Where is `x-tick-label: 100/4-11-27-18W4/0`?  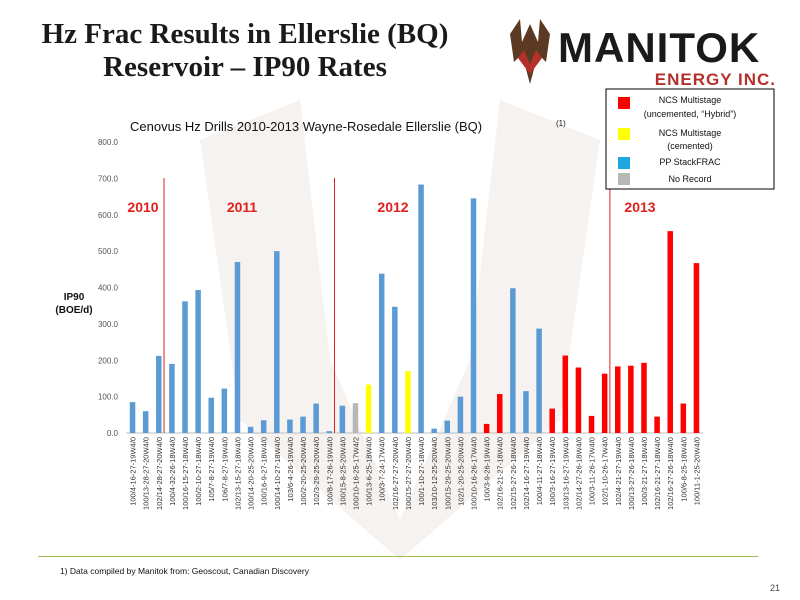
x-tick-label: 100/4-11-27-18W4/0 is located at coordinates (539, 471).